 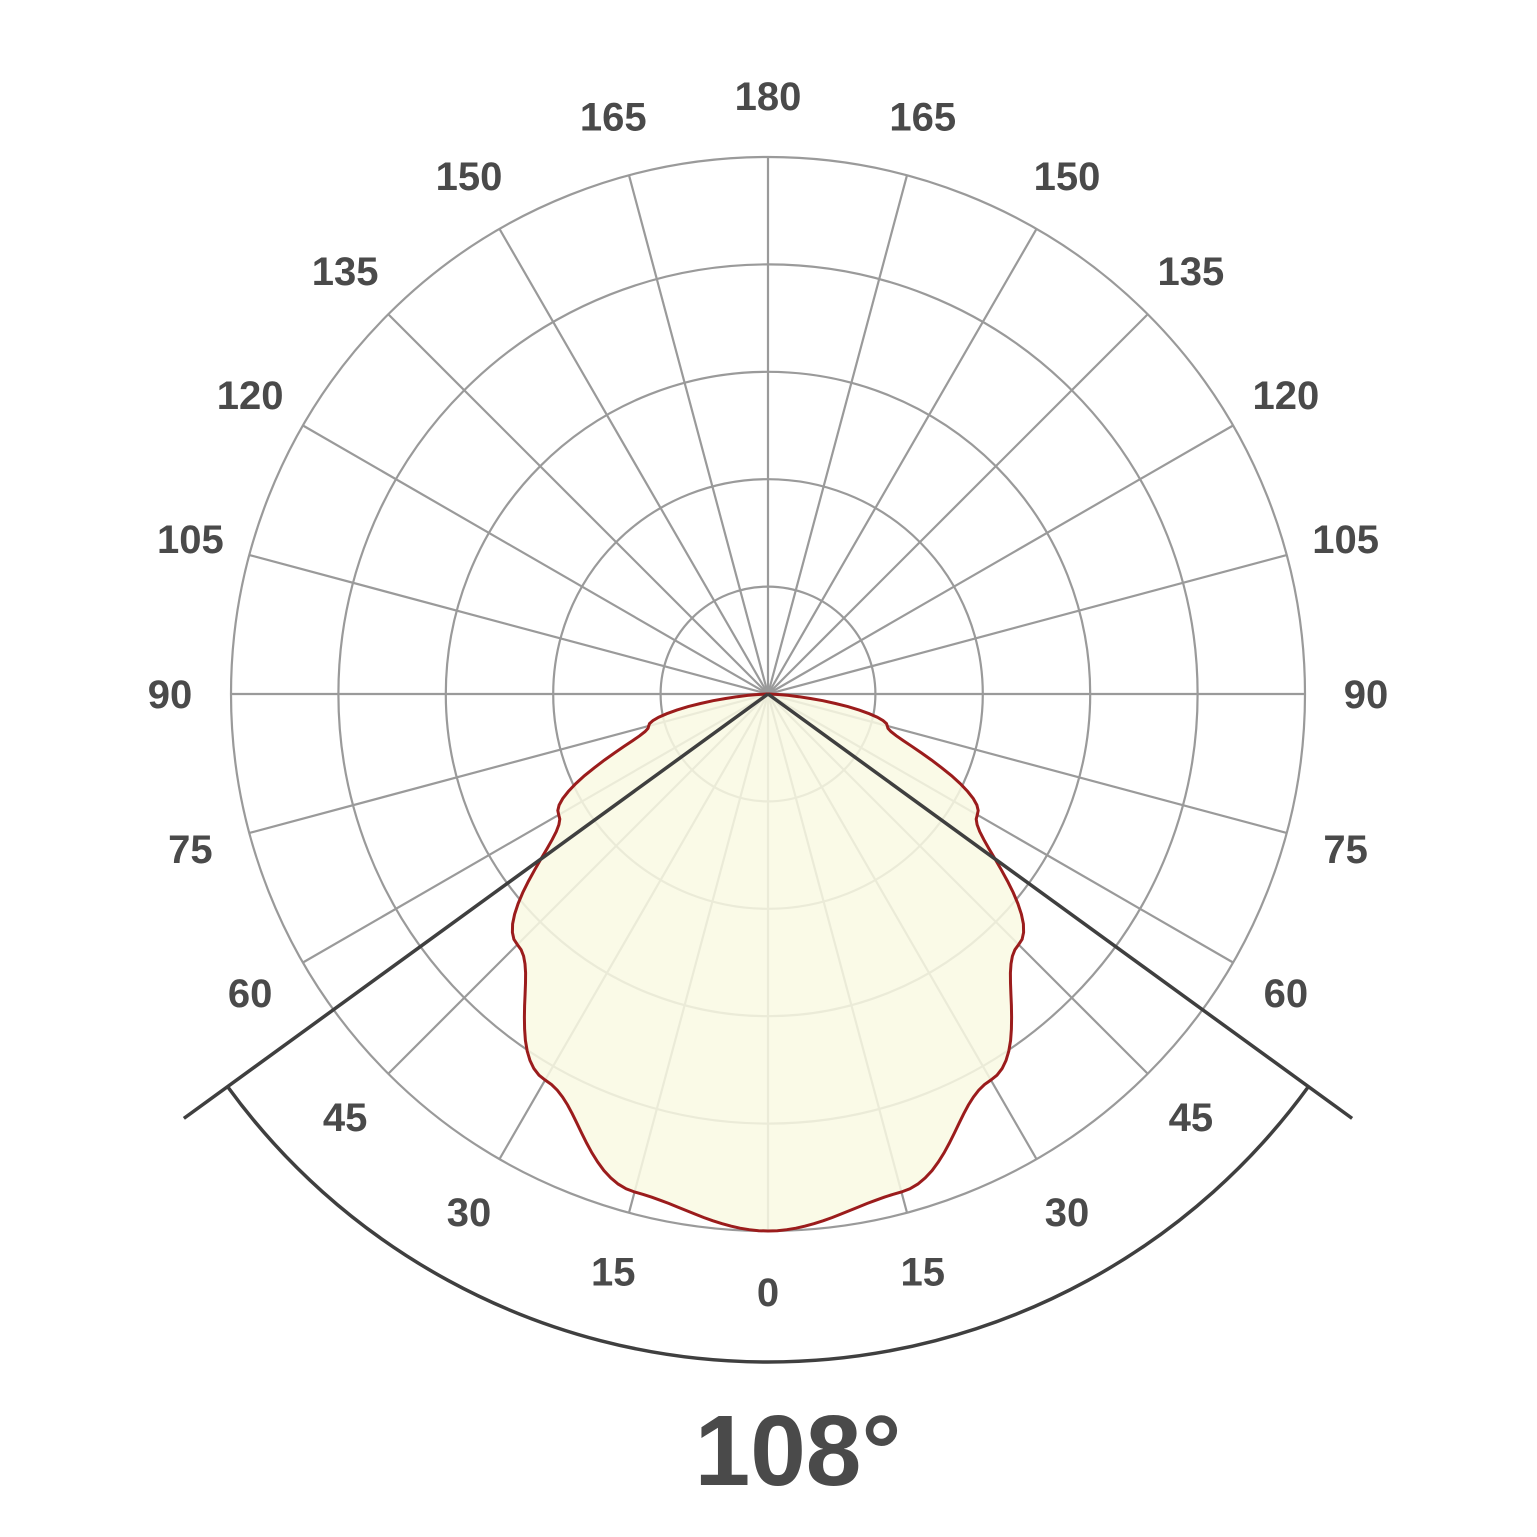 I want to click on beam-angle-label: 108°, so click(x=798, y=1451).